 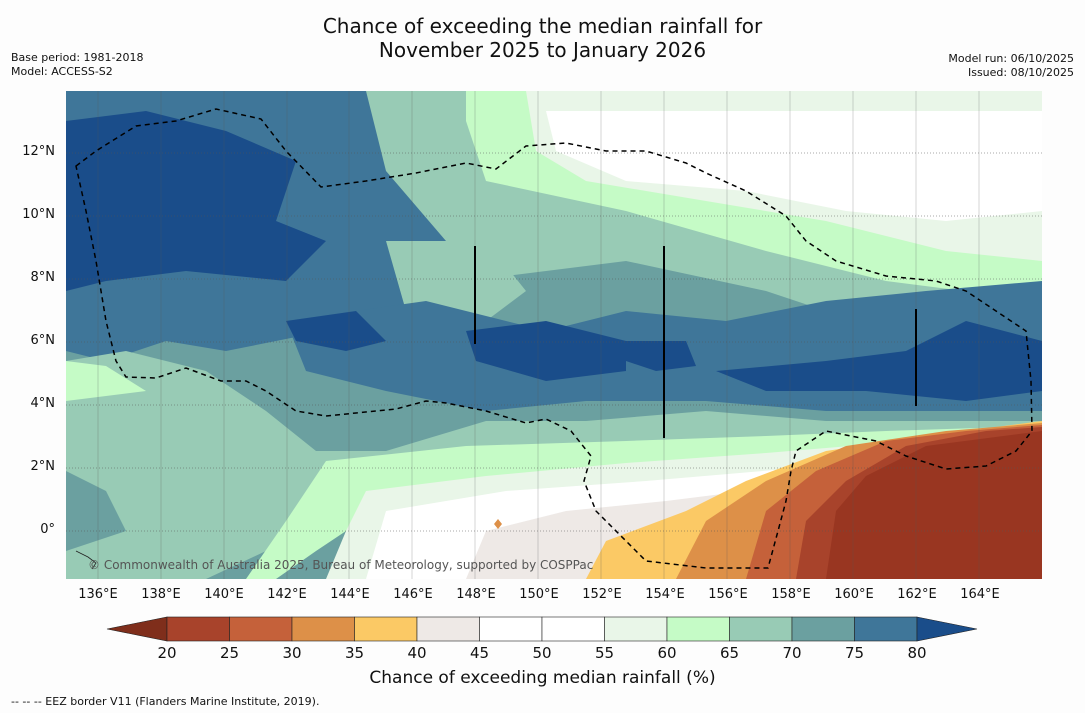 What do you see at coordinates (667, 653) in the screenshot?
I see `colorbar-tick-label: 60` at bounding box center [667, 653].